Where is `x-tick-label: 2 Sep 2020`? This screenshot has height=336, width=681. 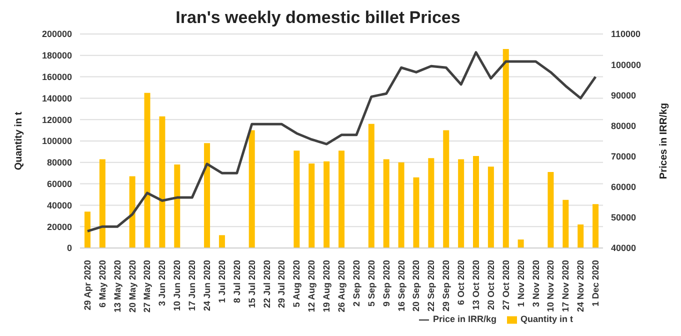
x-tick-label: 2 Sep 2020 is located at coordinates (356, 283).